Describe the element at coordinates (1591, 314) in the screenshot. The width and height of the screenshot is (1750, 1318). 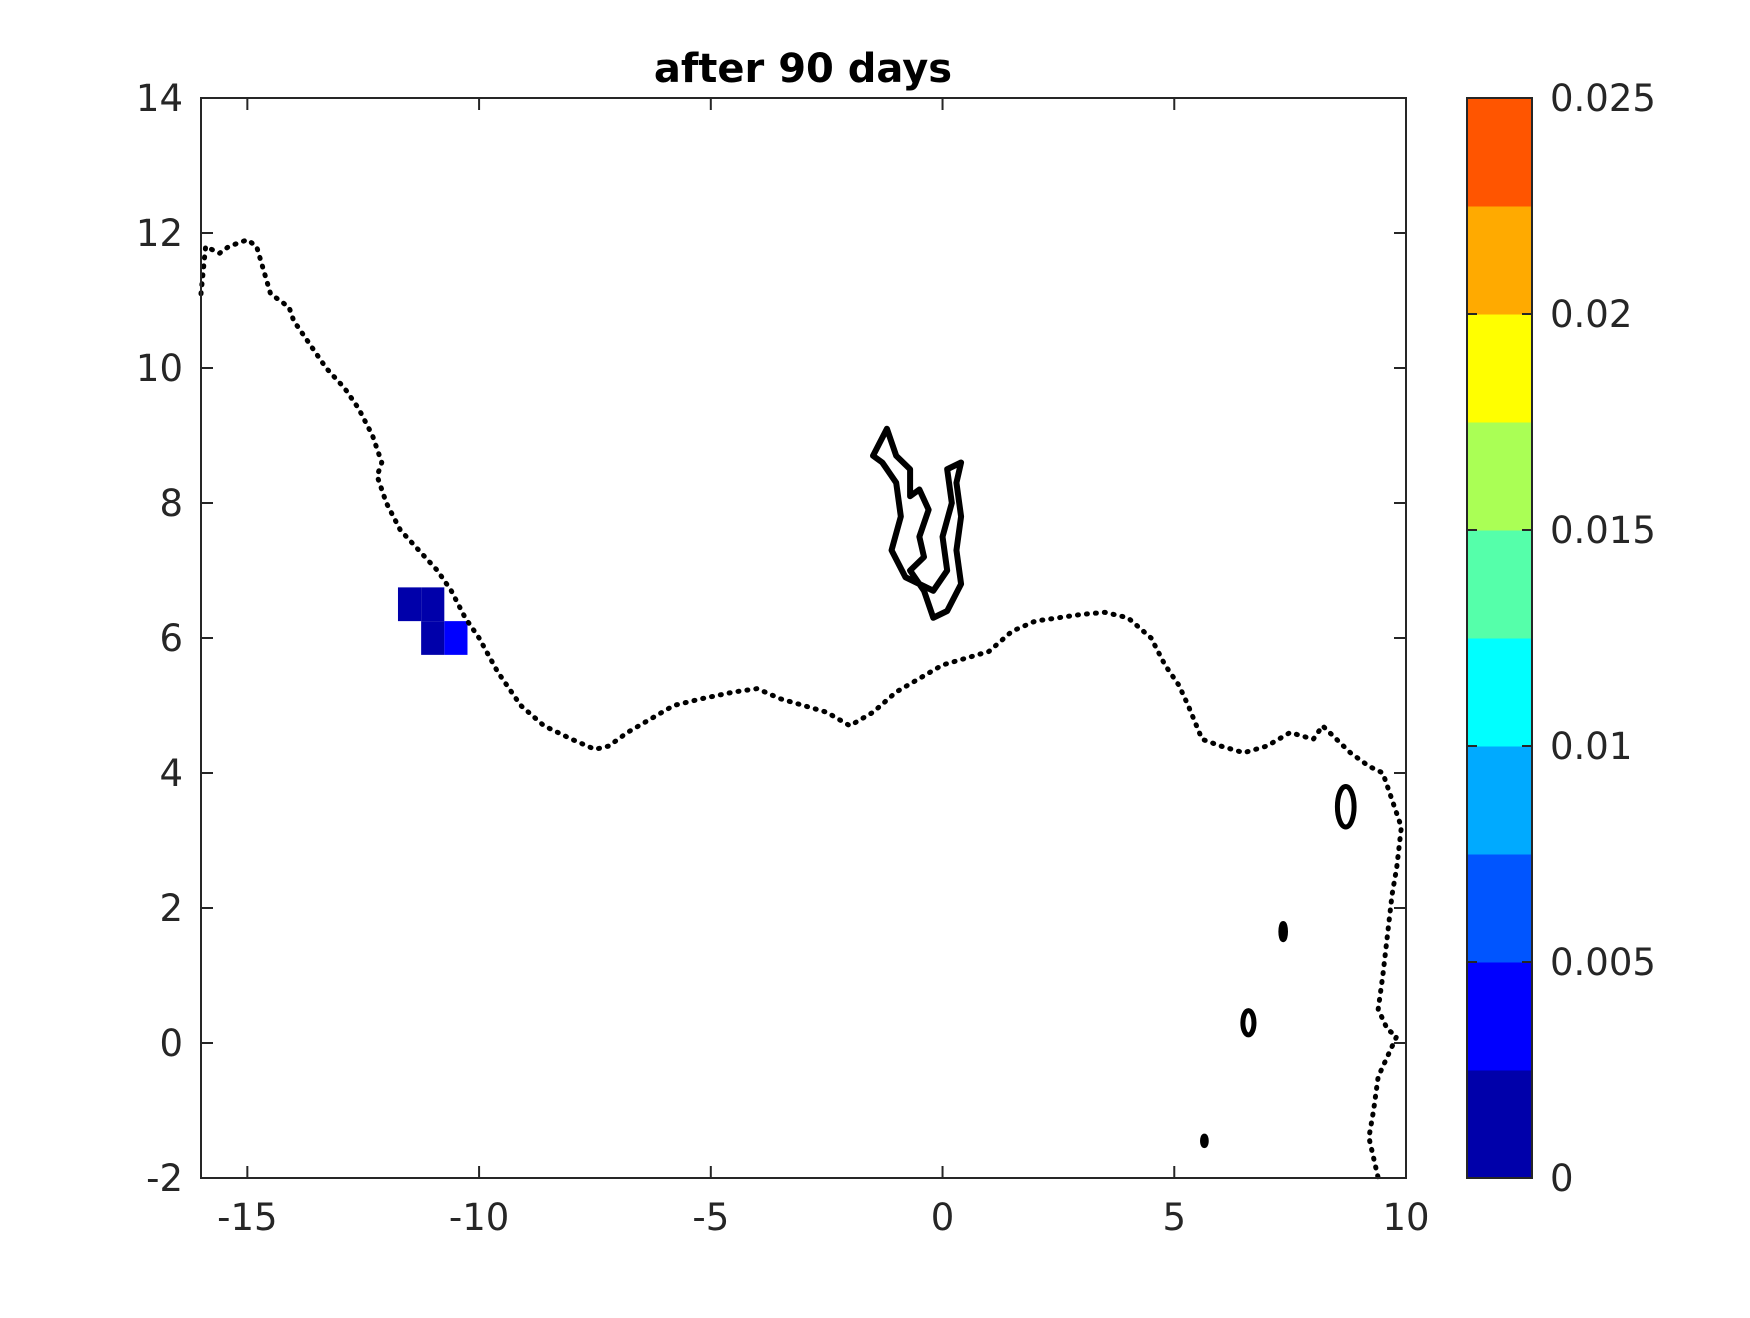
I see `colorbar-tick-label: 0.02` at that location.